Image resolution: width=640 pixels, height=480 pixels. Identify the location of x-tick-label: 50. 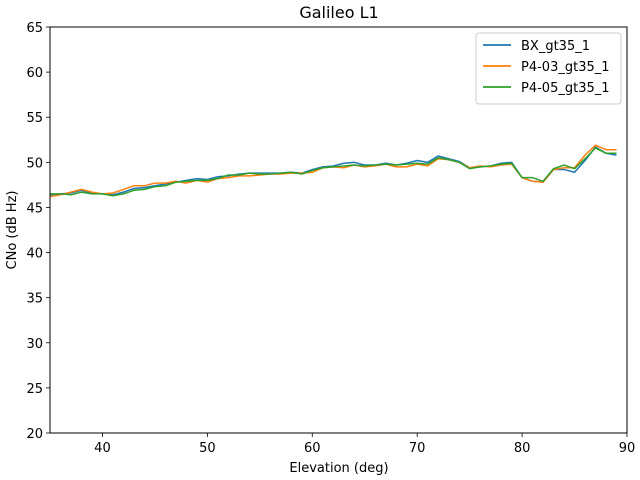
(207, 448).